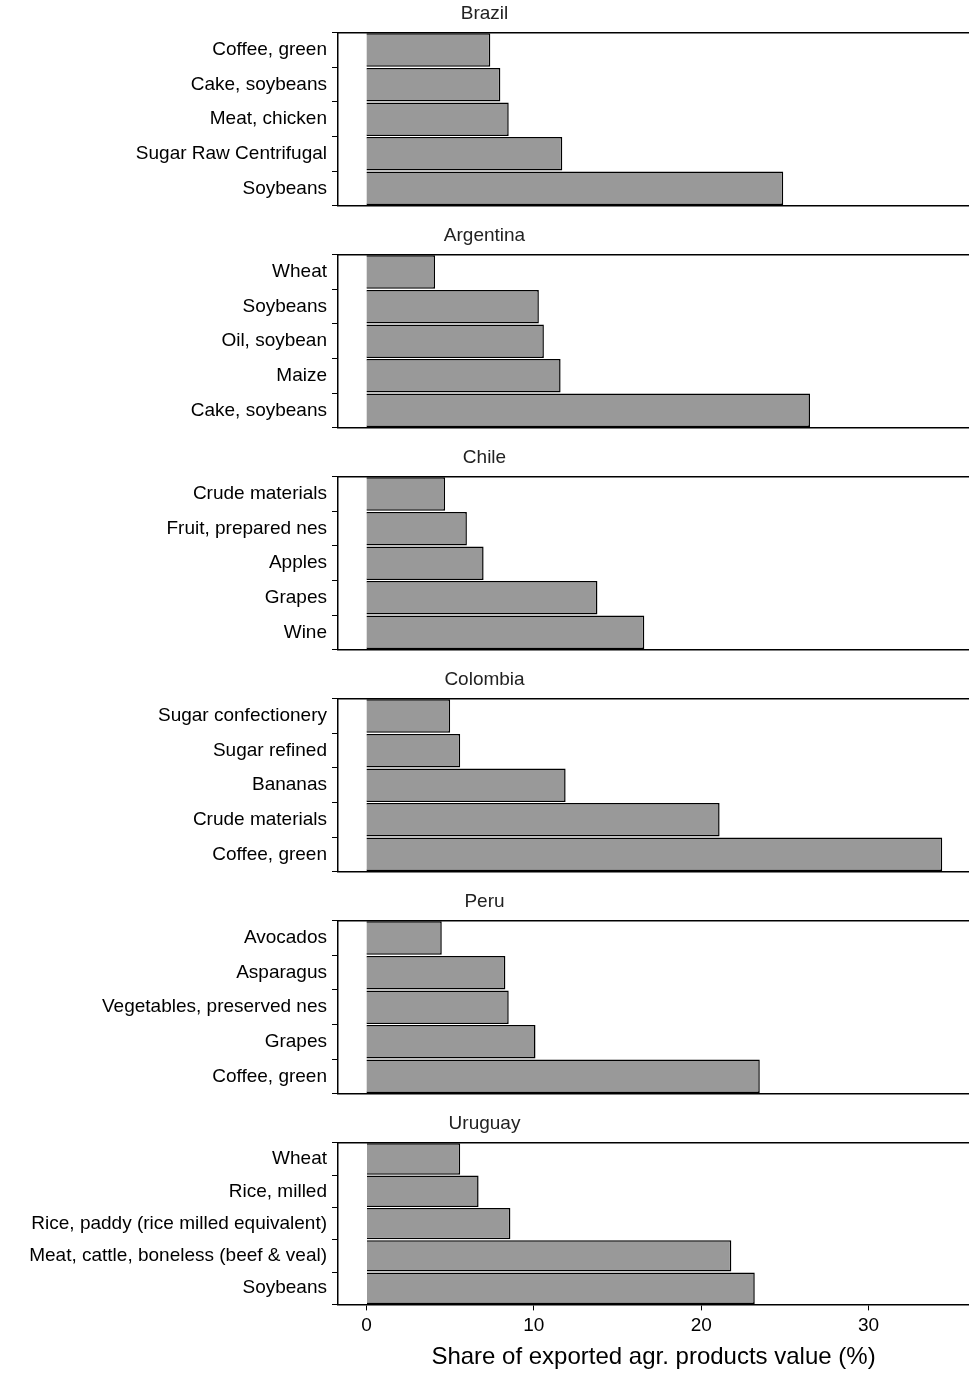 This screenshot has width=969, height=1376. Describe the element at coordinates (484, 456) in the screenshot. I see `chart-title: Chile` at that location.